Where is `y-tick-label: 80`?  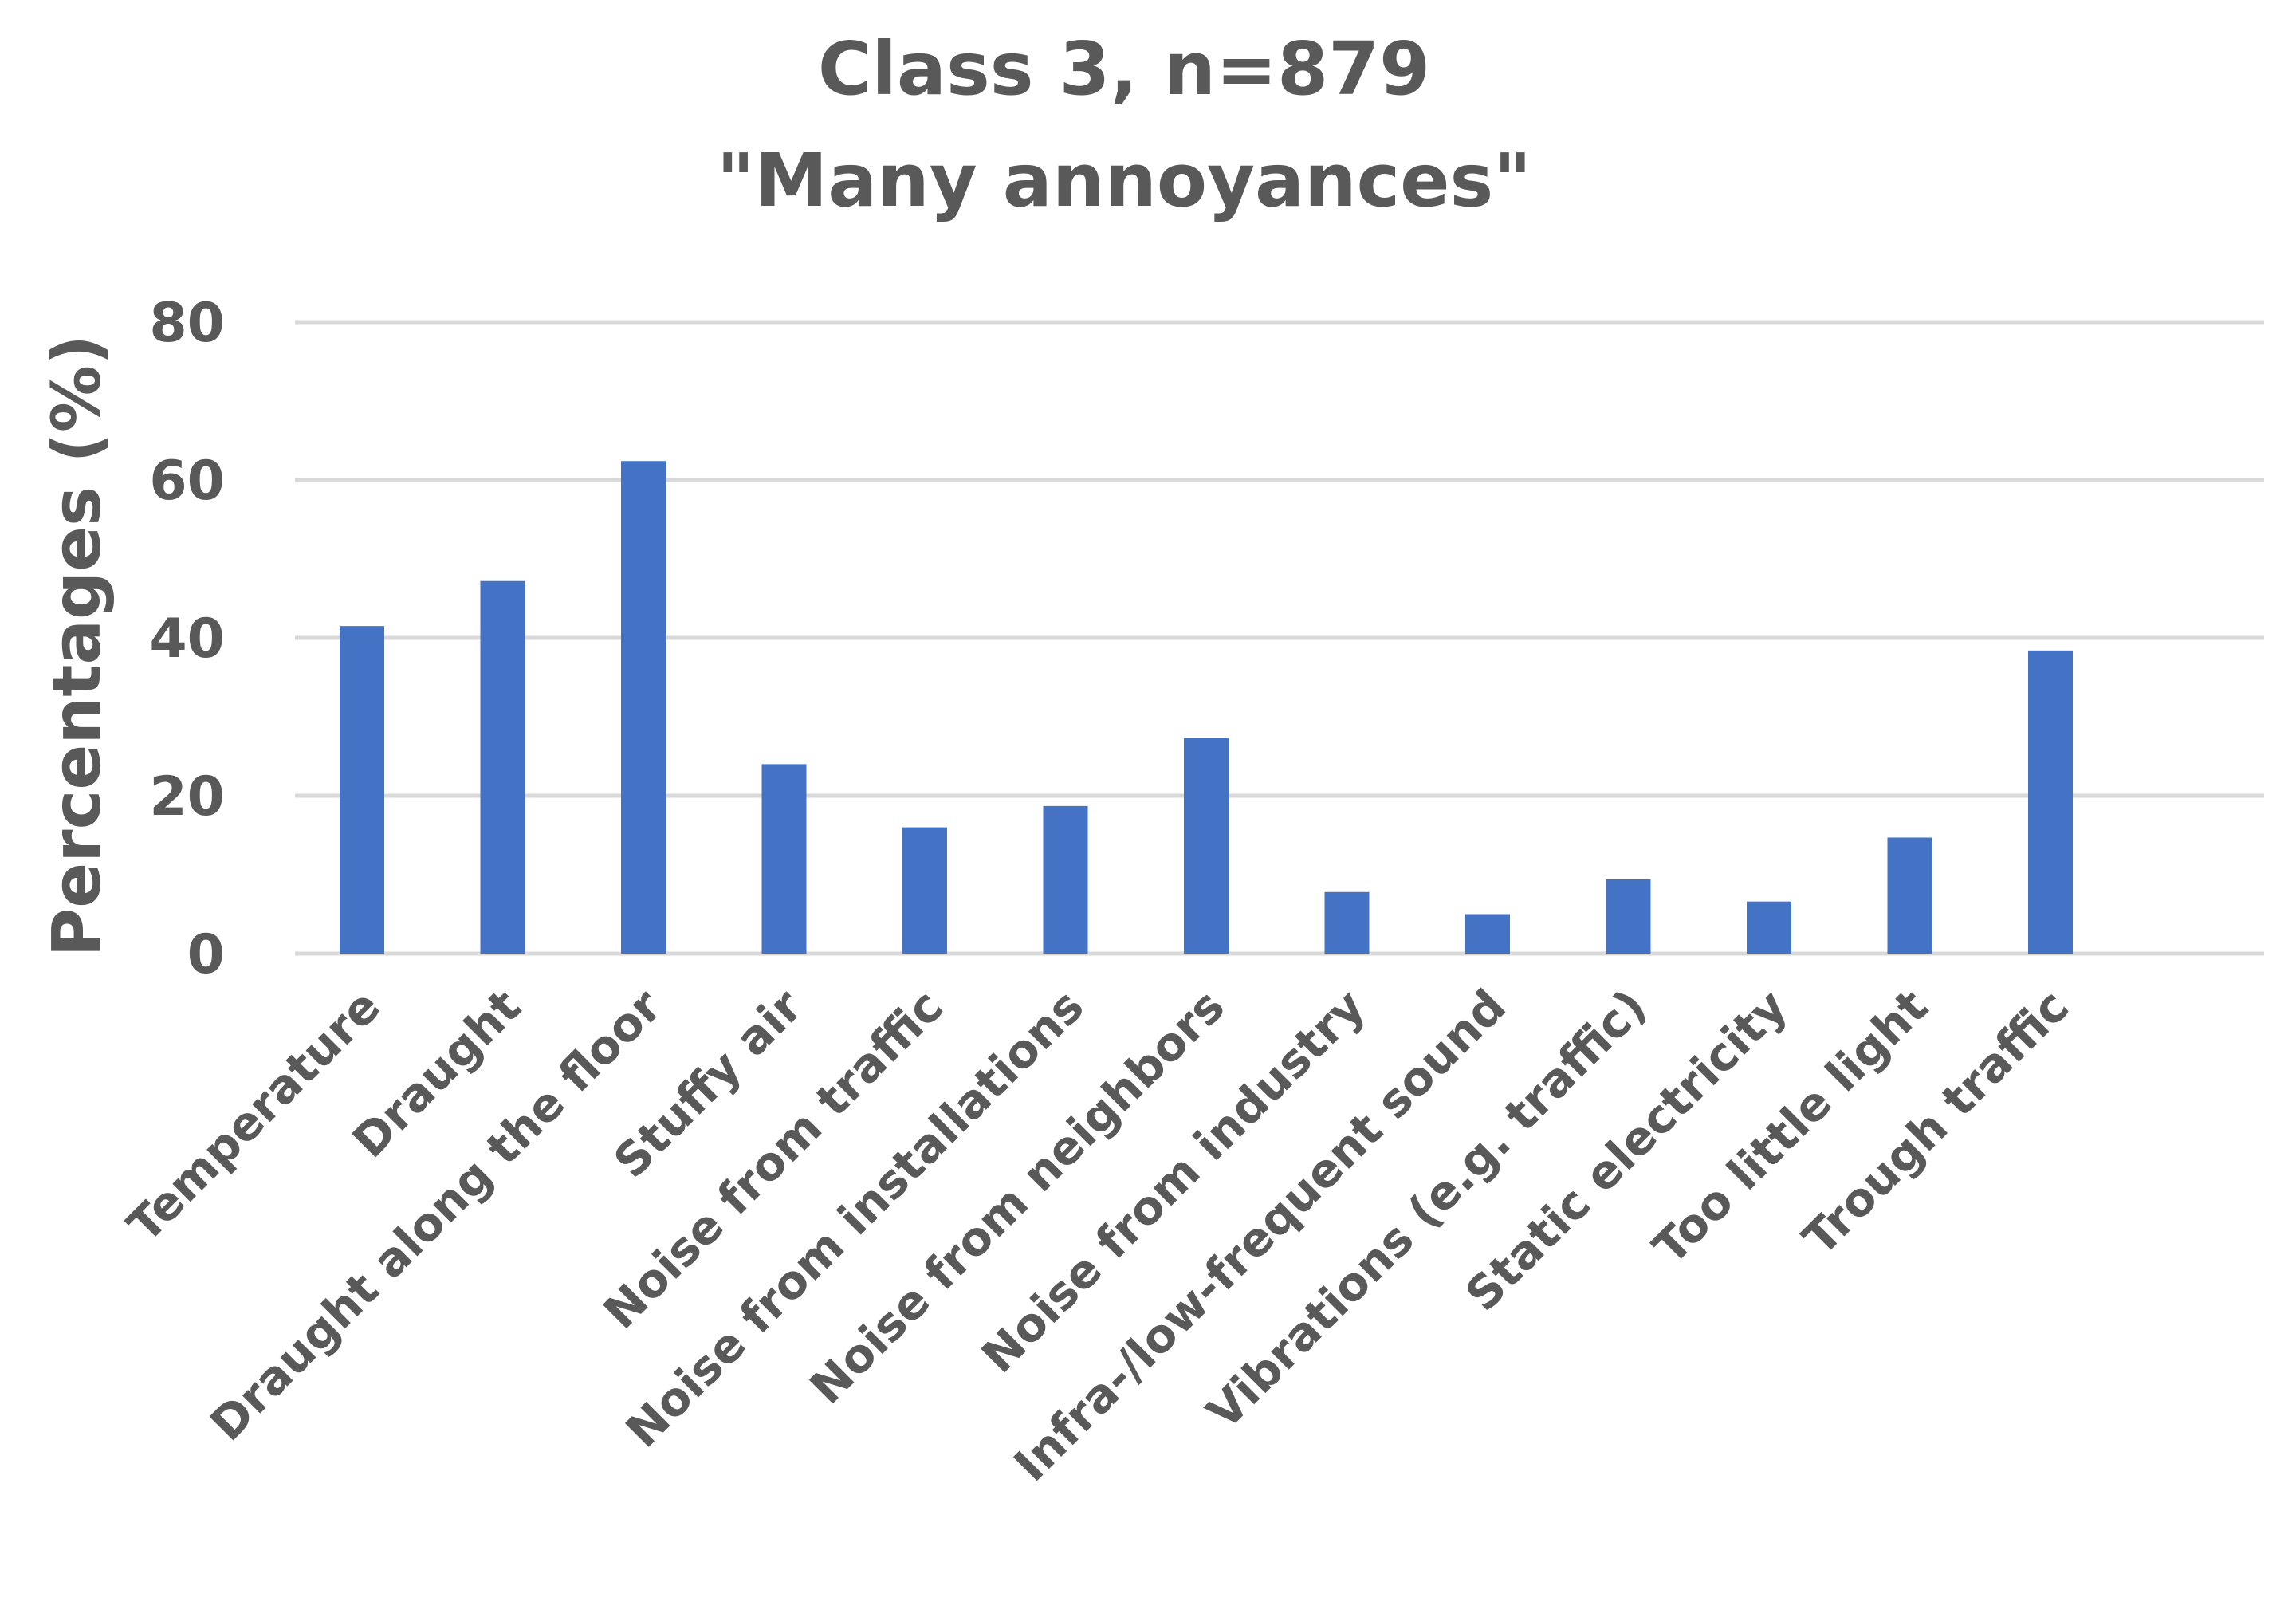
y-tick-label: 80 is located at coordinates (187, 323).